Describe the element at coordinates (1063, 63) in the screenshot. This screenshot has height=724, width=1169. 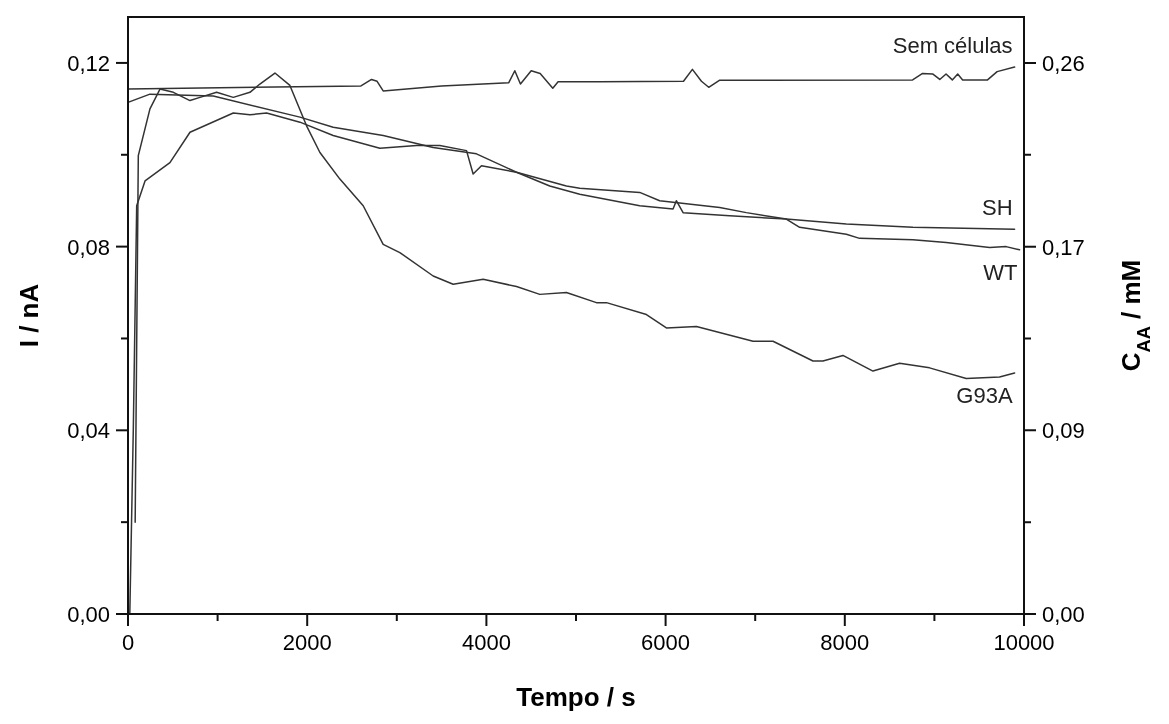
I see `y2-tick-label: 0,26` at that location.